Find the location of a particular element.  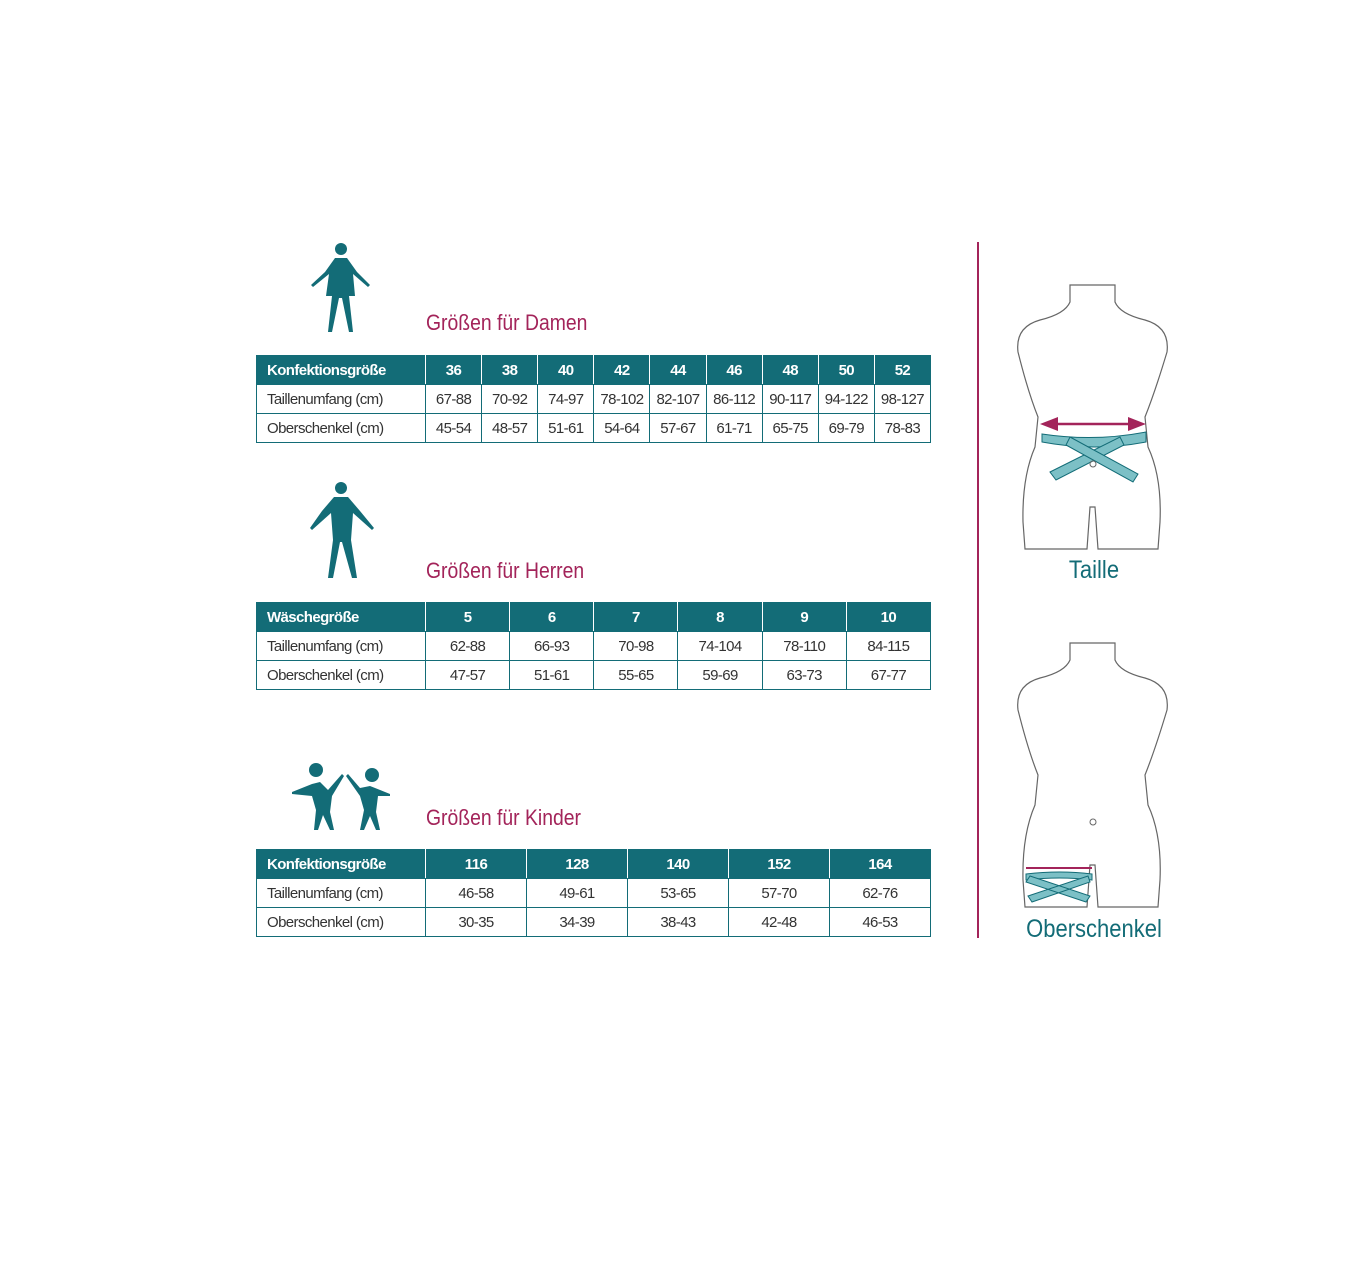

thigh-label: Oberschenkel is located at coordinates (1094, 929).